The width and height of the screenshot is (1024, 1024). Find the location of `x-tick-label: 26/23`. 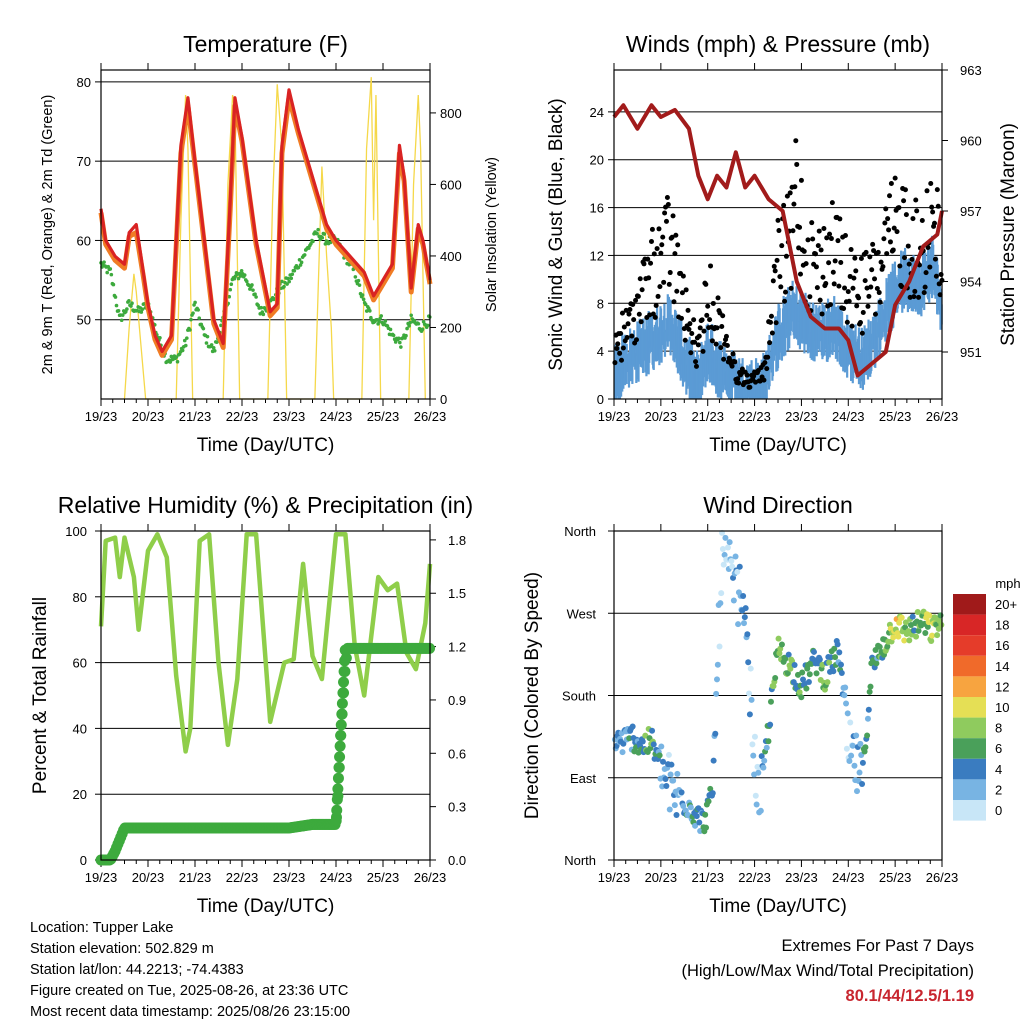

x-tick-label: 26/23 is located at coordinates (430, 416).